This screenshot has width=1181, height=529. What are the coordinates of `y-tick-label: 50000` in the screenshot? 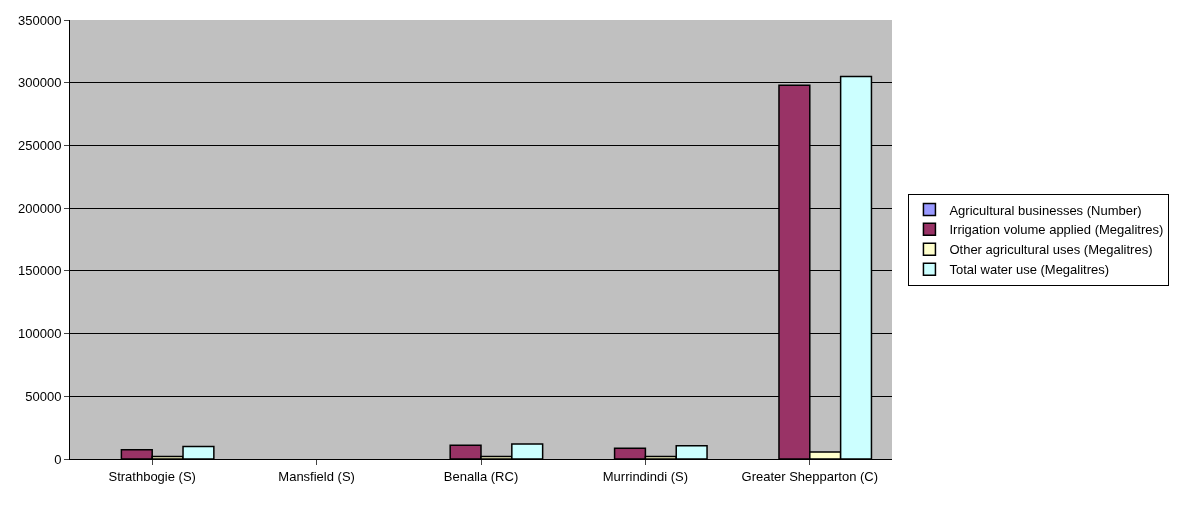 It's located at (43, 396).